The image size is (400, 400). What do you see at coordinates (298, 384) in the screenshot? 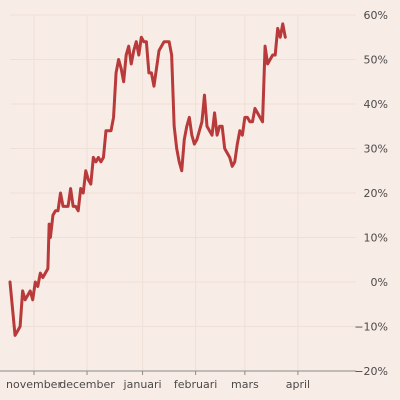
I see `x-tick-label: april` at bounding box center [298, 384].